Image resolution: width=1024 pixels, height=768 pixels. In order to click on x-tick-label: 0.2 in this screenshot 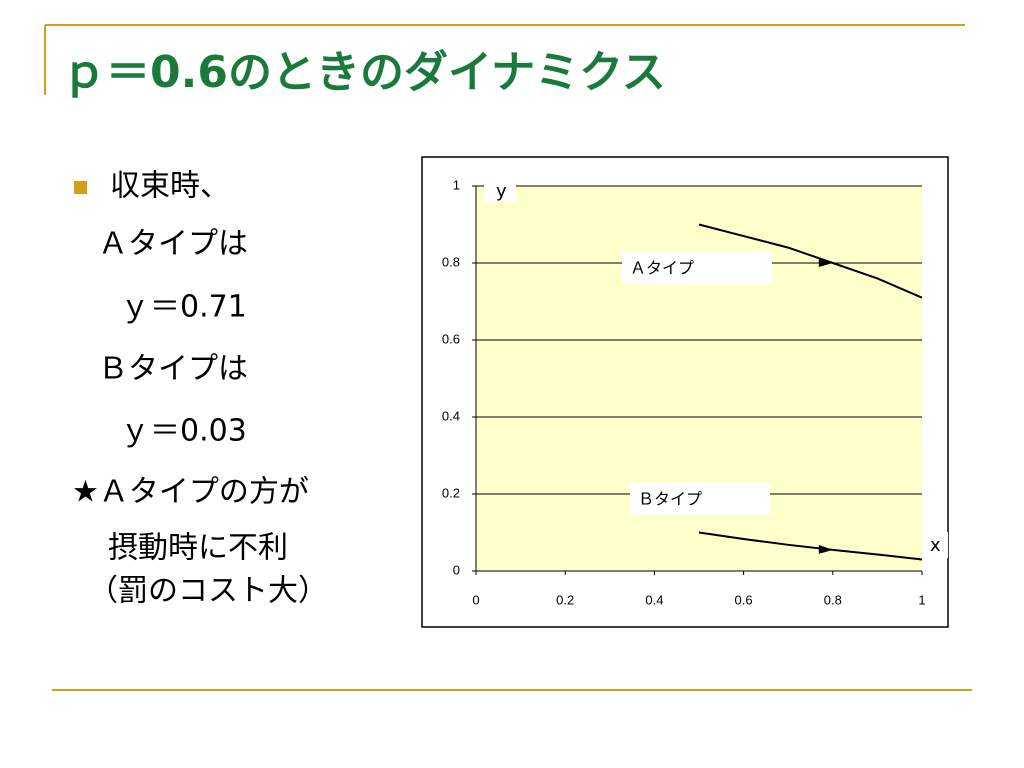, I will do `click(565, 599)`.